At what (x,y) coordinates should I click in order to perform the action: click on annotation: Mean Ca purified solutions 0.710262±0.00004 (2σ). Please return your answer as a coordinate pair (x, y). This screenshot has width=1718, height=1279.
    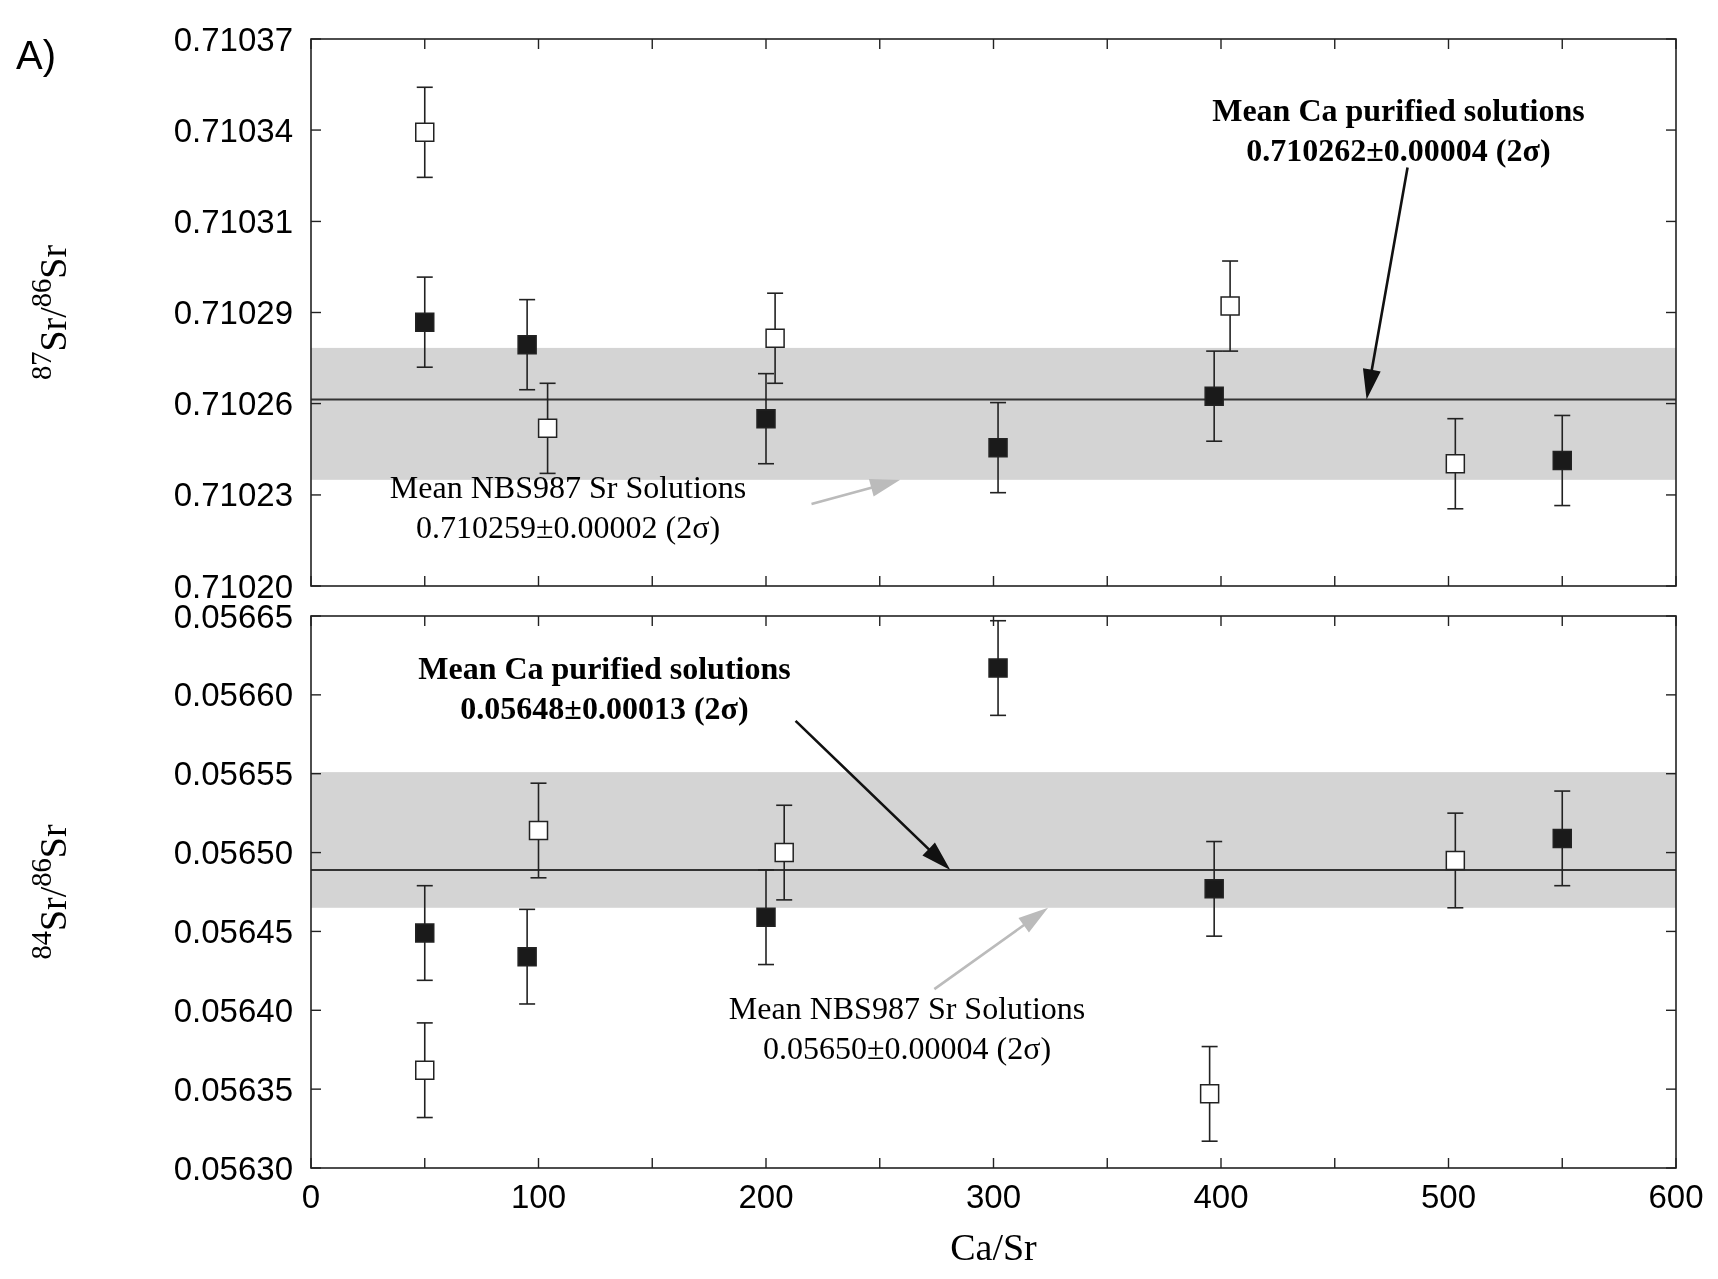
    Looking at the image, I should click on (1398, 130).